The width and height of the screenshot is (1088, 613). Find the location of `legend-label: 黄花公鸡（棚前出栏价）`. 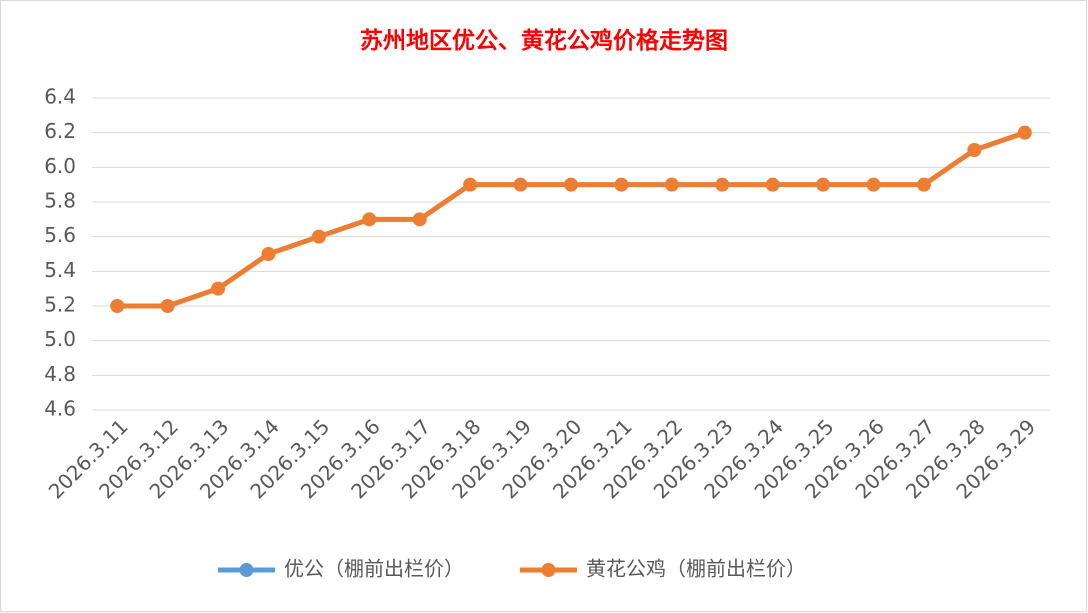

legend-label: 黄花公鸡（棚前出栏价） is located at coordinates (696, 569).